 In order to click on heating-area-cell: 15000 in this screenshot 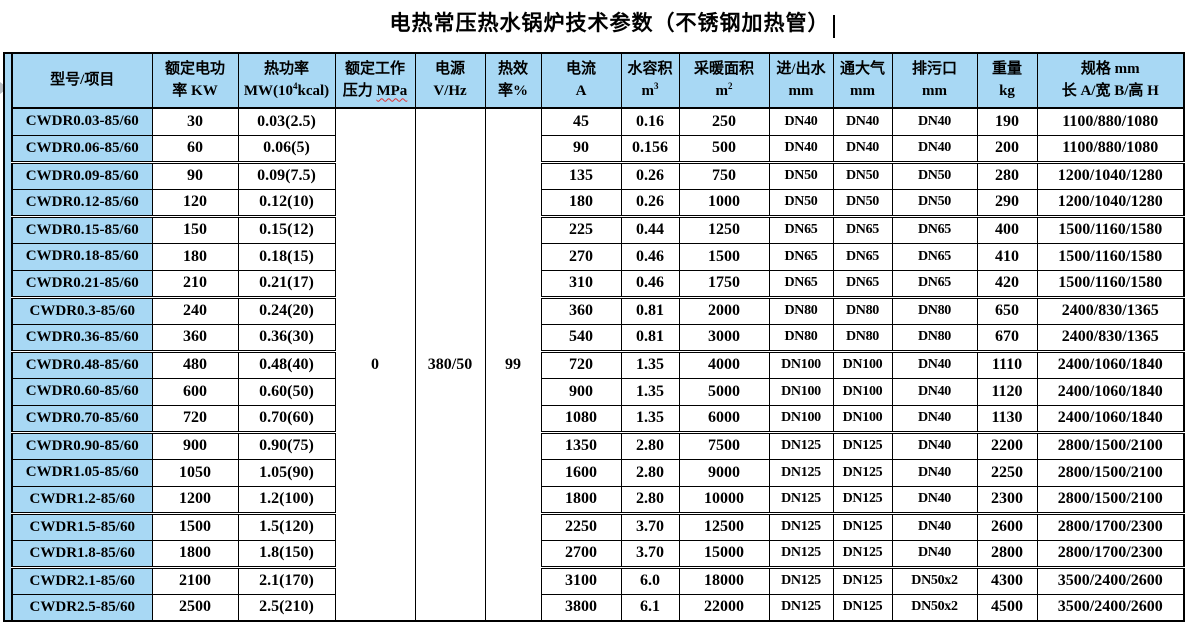, I will do `click(724, 554)`.